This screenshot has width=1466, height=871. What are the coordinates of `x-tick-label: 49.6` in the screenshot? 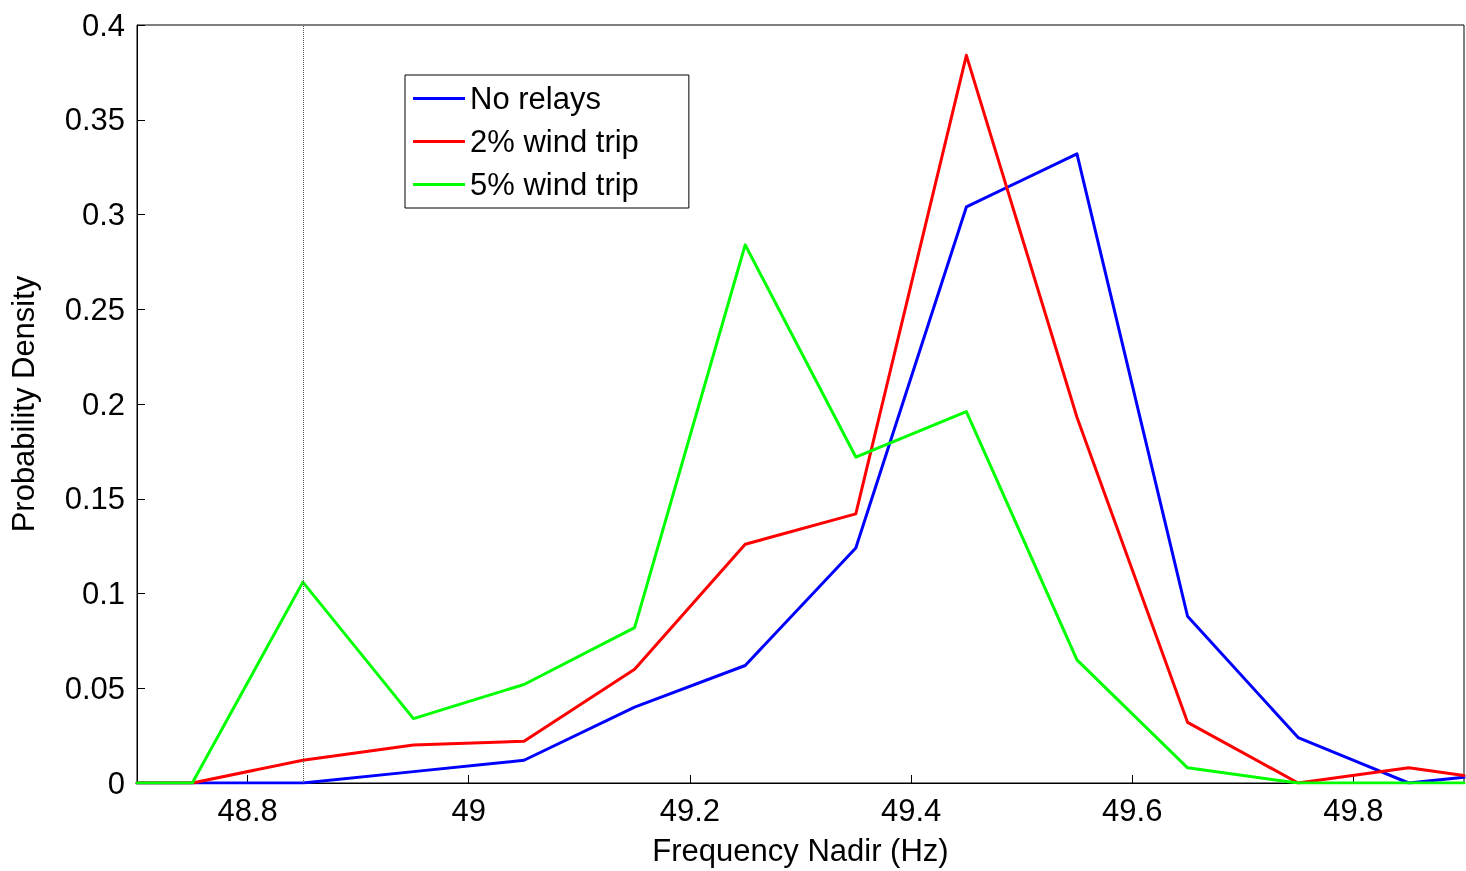 It's located at (1132, 810).